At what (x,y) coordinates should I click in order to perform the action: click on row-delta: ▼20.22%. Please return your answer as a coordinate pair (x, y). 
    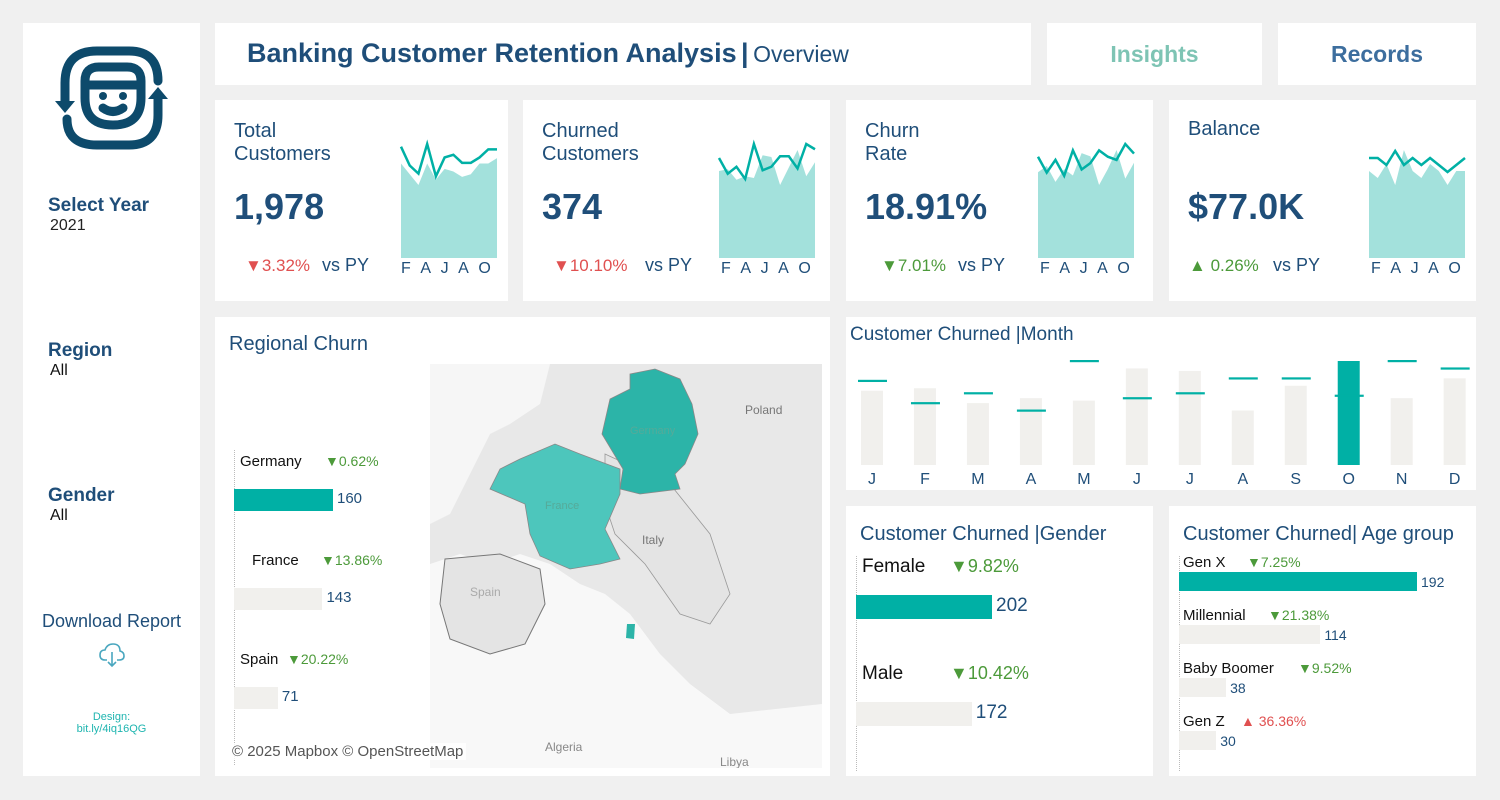
    Looking at the image, I should click on (318, 659).